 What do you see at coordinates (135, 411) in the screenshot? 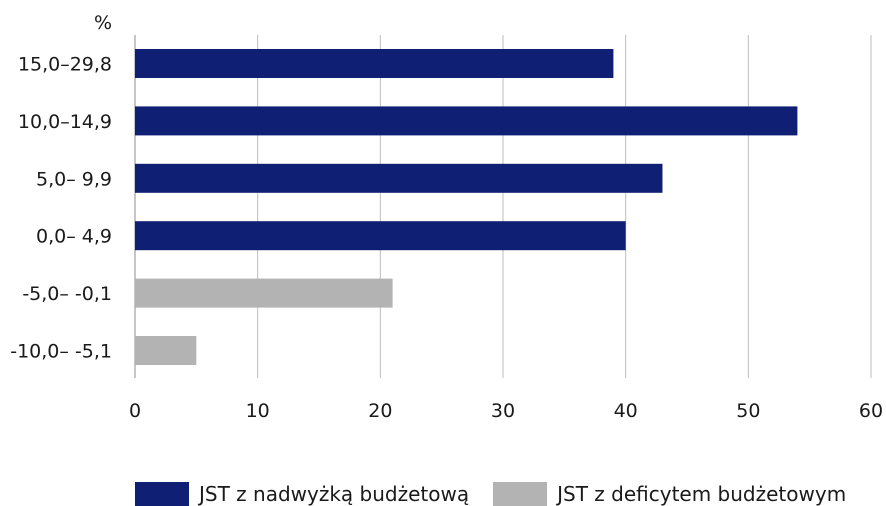
I see `x-tick-label: 0` at bounding box center [135, 411].